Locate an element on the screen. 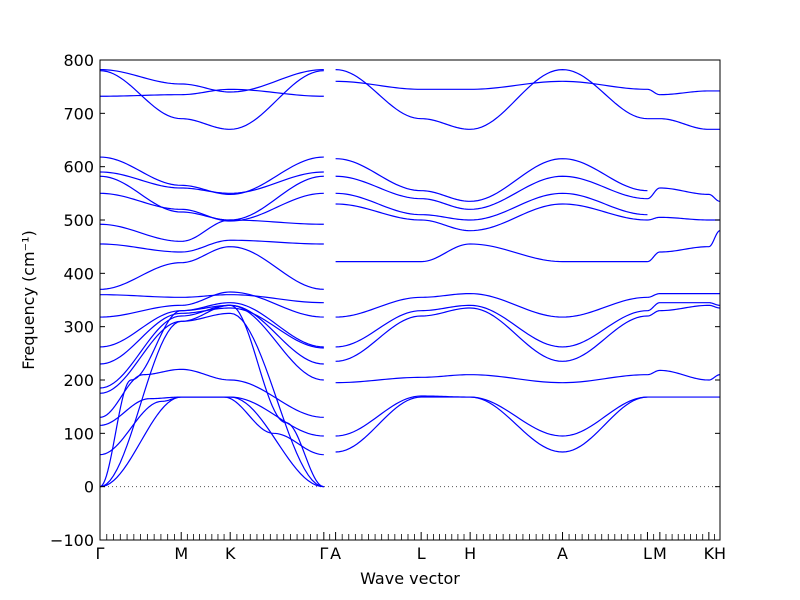  y-tick-label: 800 is located at coordinates (78, 60).